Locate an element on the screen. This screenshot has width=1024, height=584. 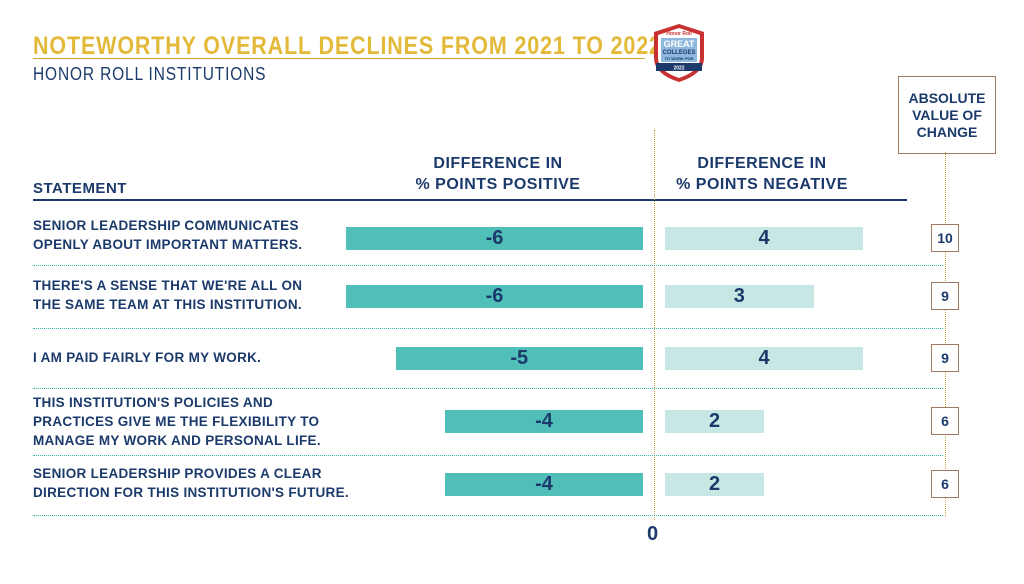
zero-axis-label: 0 is located at coordinates (653, 534).